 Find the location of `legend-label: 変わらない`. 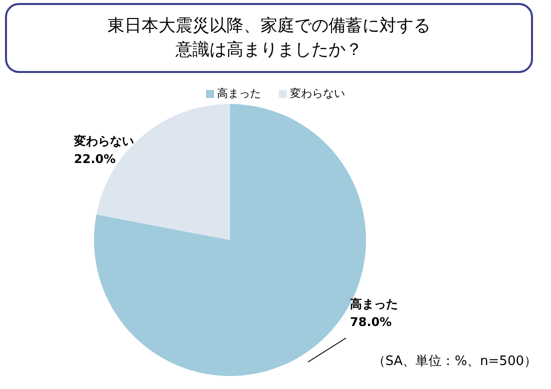

legend-label: 変わらない is located at coordinates (317, 93).